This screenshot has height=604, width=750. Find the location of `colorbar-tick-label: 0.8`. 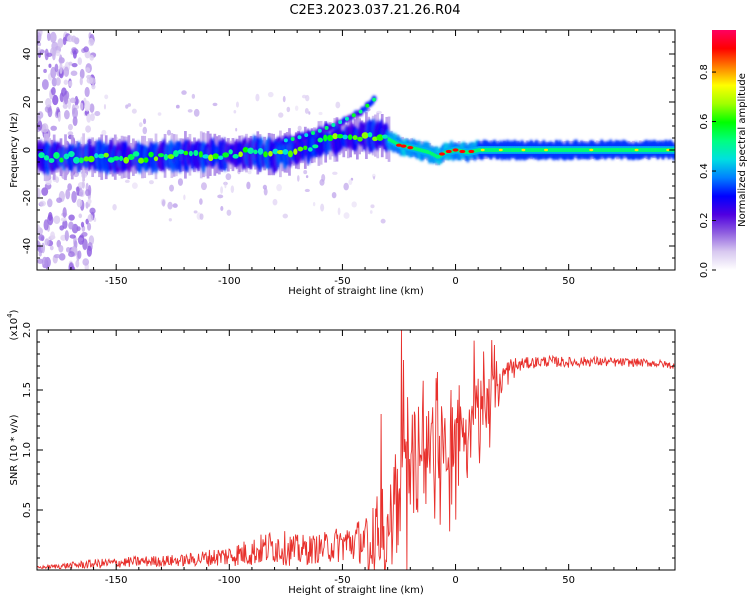

colorbar-tick-label: 0.8 is located at coordinates (704, 72).